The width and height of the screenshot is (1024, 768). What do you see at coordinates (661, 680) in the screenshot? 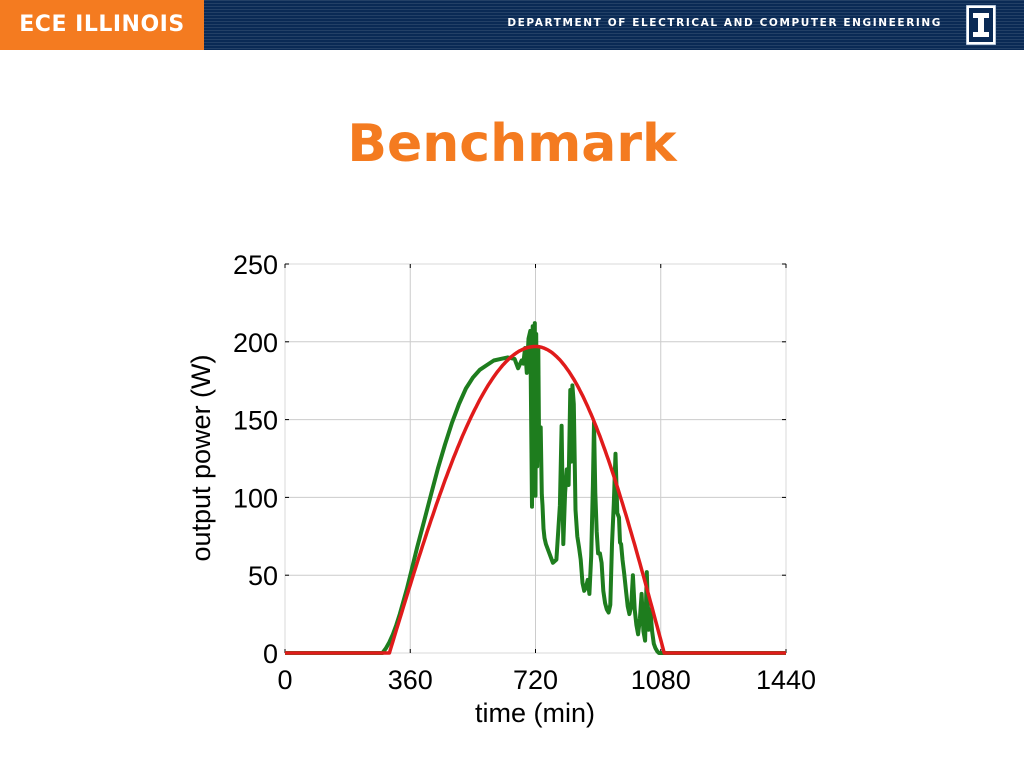
I see `x-tick-label: 1080` at bounding box center [661, 680].